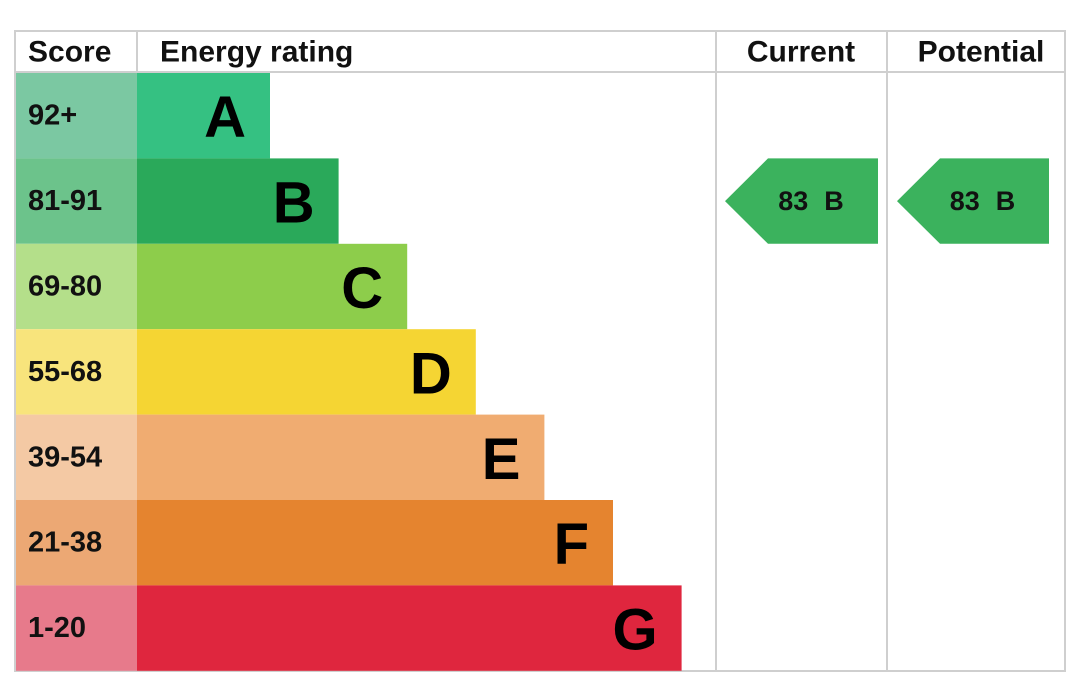  What do you see at coordinates (57, 628) in the screenshot?
I see `score-label: 1-20` at bounding box center [57, 628].